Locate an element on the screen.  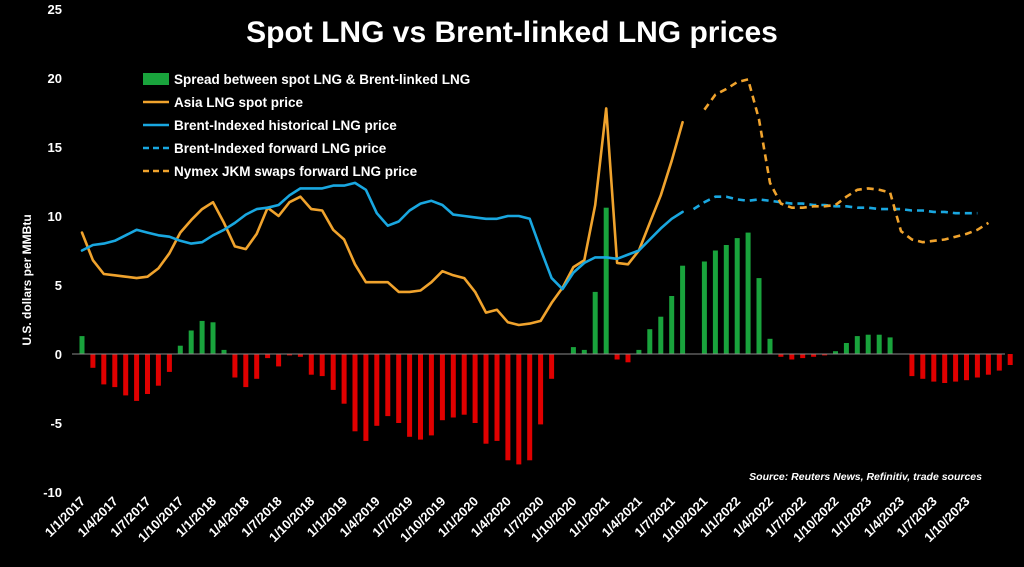
y-tick-label: 20 is located at coordinates (55, 78).